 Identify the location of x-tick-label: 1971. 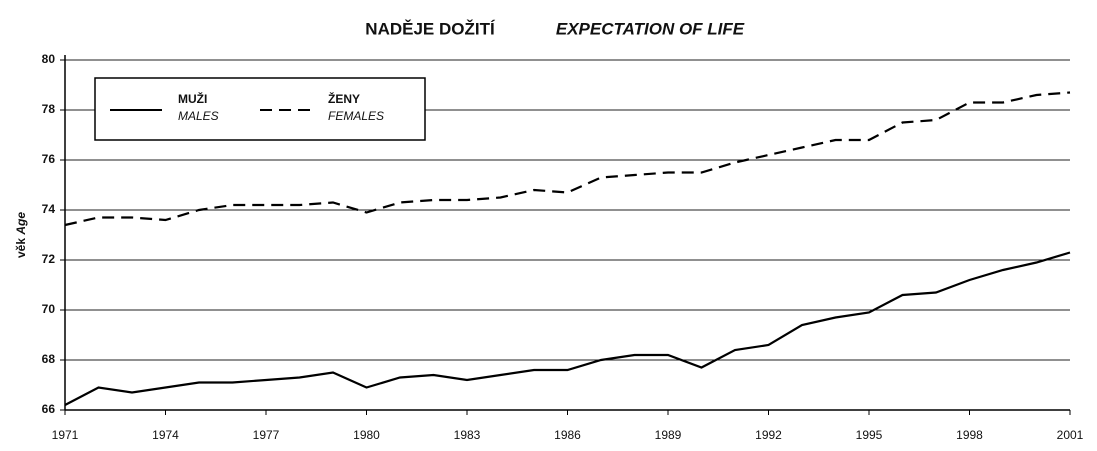
(65, 435).